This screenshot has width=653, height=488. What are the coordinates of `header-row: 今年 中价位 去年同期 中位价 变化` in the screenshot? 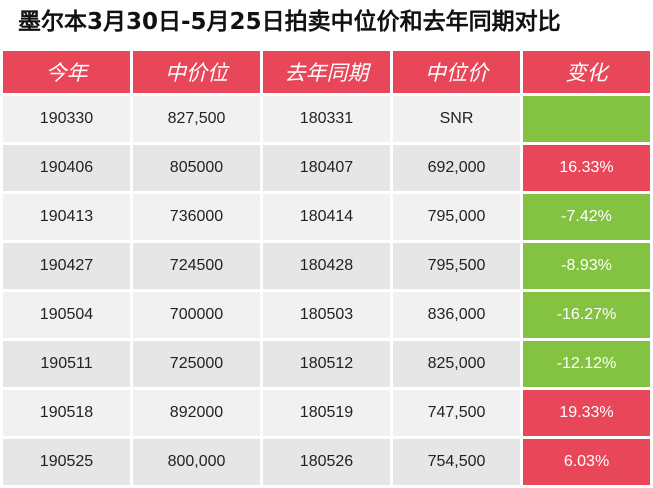 It's located at (326, 72).